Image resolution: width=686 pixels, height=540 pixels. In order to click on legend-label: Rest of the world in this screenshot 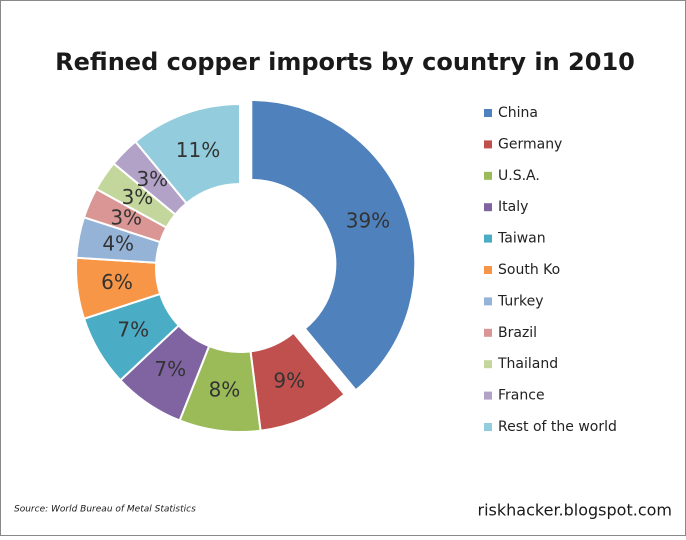, I will do `click(557, 427)`.